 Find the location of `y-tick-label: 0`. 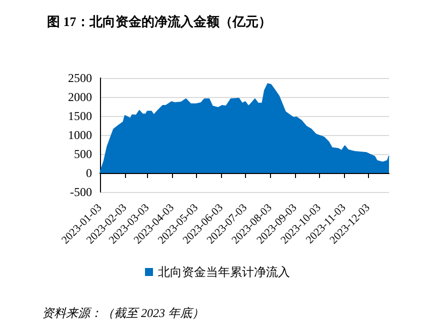

y-tick-label: 0 is located at coordinates (89, 173).